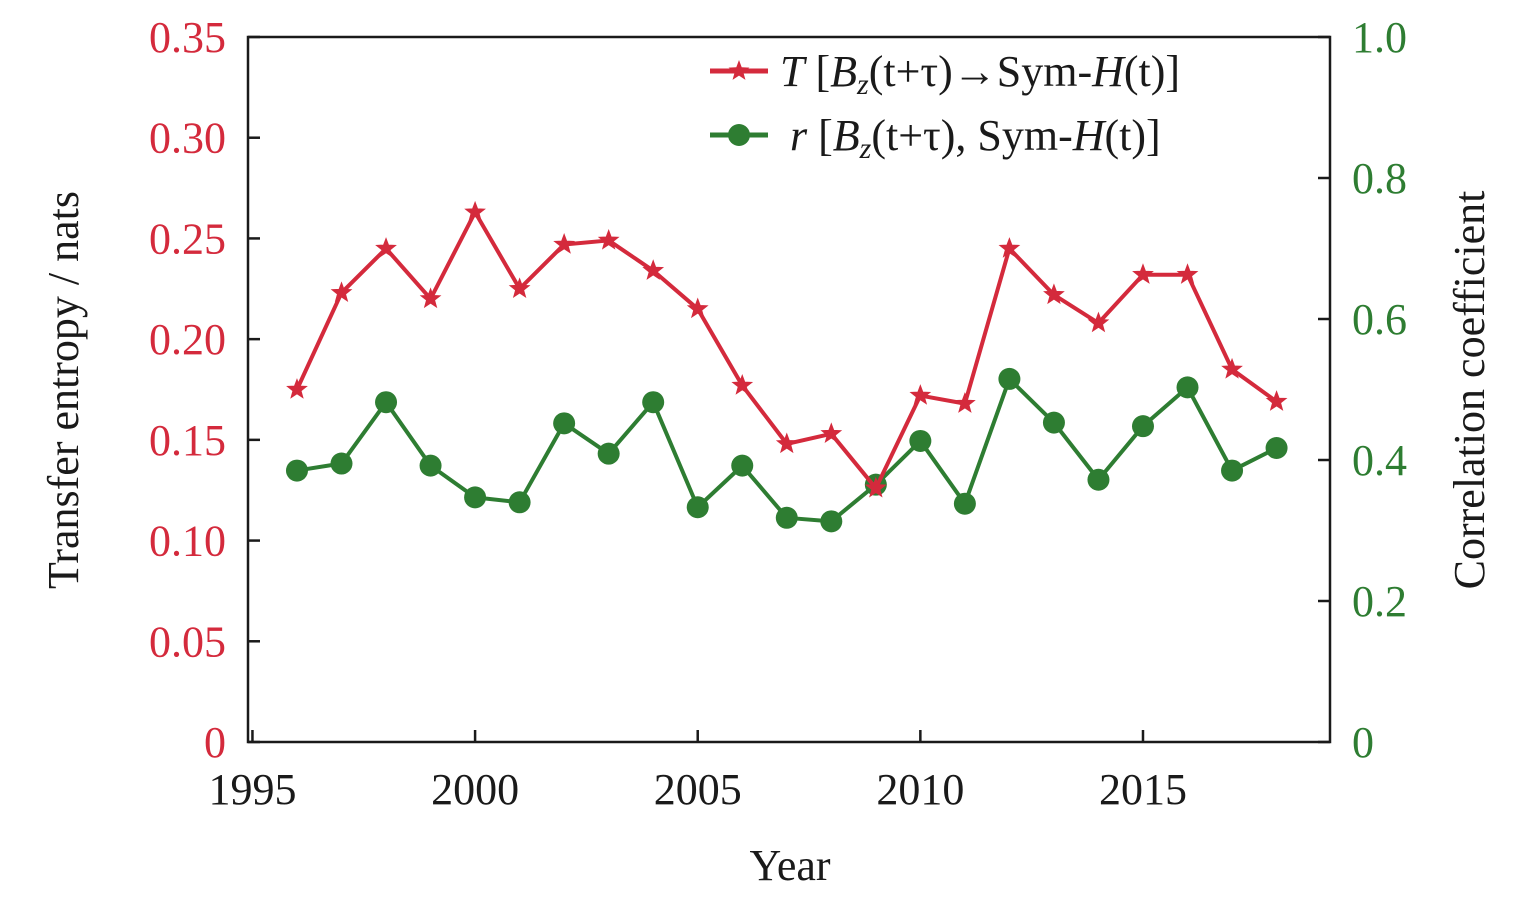  I want to click on left-y-tick-labels: 0 0.05 0.10 0.15 0.20 0.25 0.30 0.35, so click(187, 390).